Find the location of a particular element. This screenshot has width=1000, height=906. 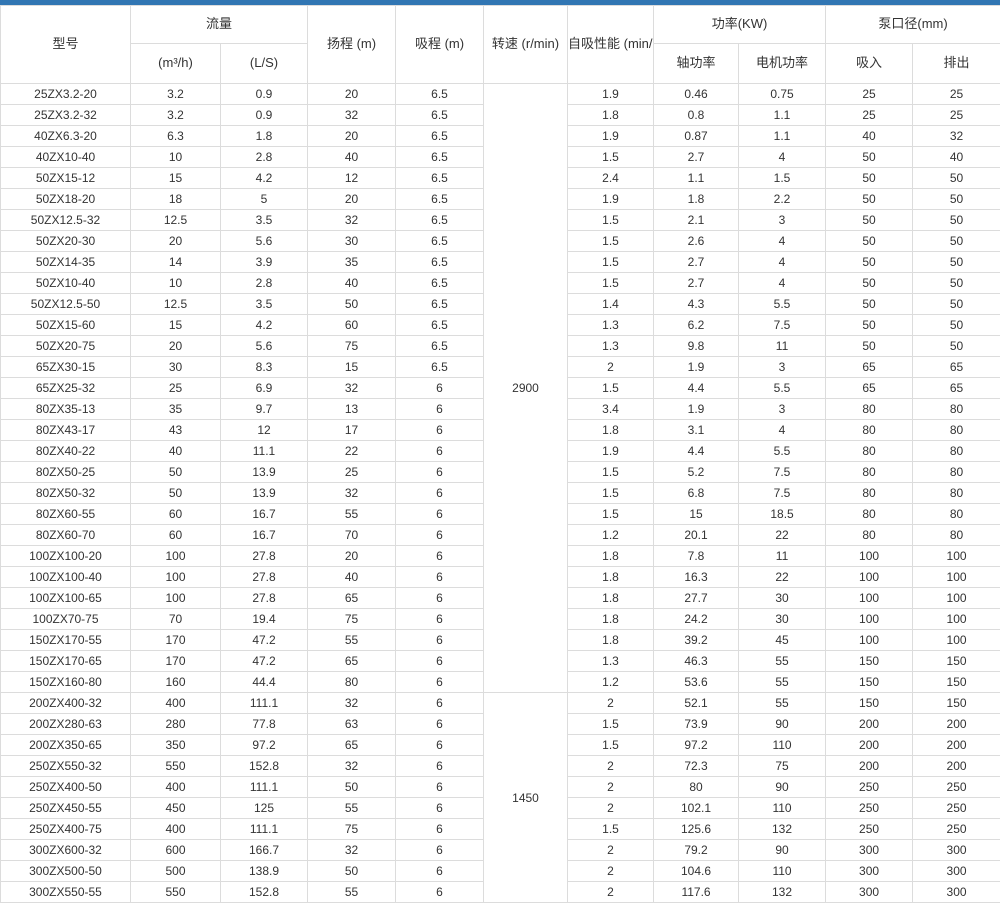

cell-model: 50ZX20-30 is located at coordinates (65, 241).